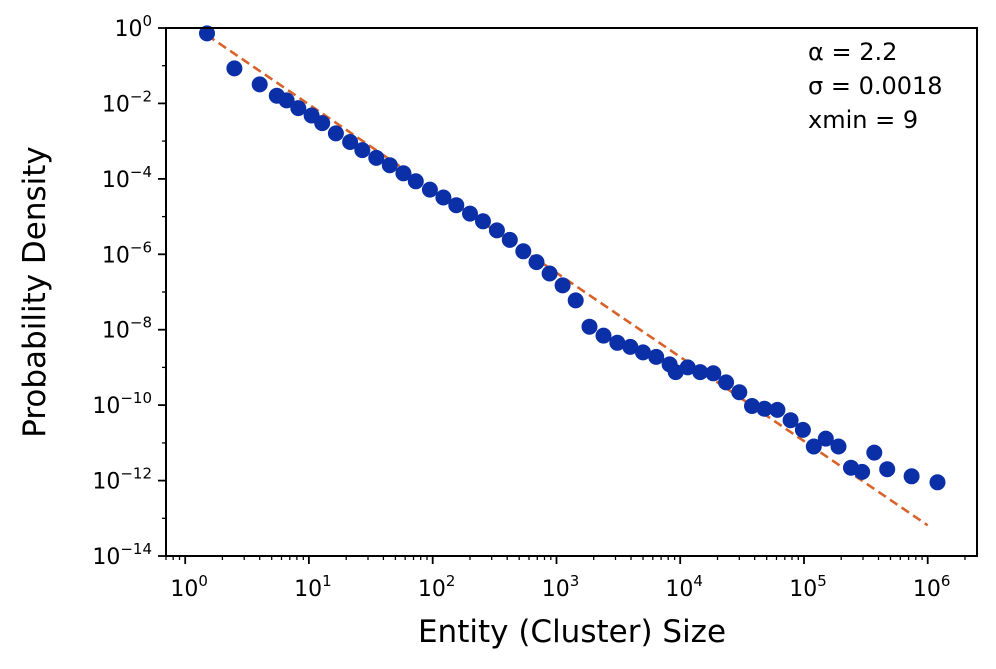 This screenshot has height=669, width=996. What do you see at coordinates (189, 587) in the screenshot?
I see `x-tick-label: 10⁰` at bounding box center [189, 587].